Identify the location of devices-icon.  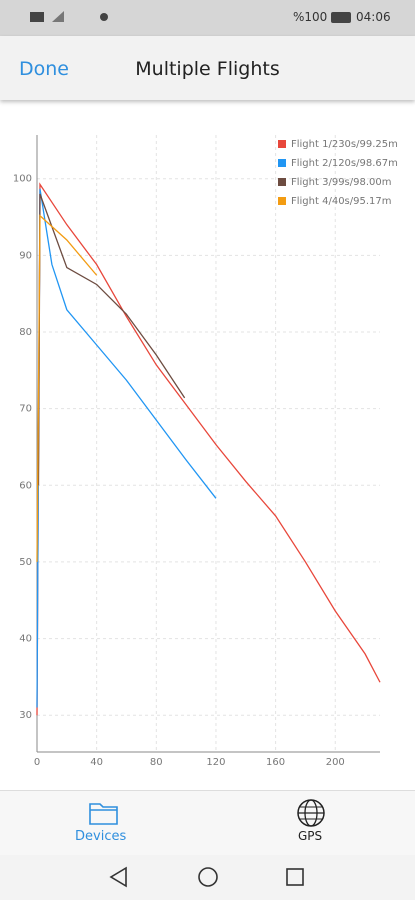
(104, 813).